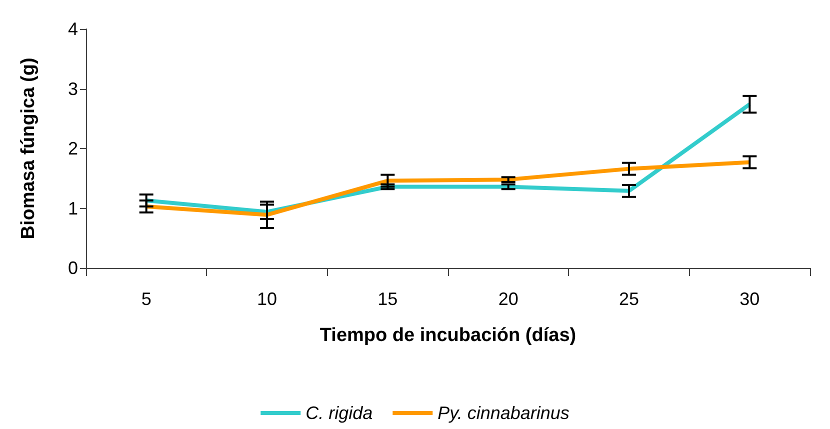 The width and height of the screenshot is (830, 429). I want to click on y-axis-title: Biomasa fúngica (g), so click(28, 149).